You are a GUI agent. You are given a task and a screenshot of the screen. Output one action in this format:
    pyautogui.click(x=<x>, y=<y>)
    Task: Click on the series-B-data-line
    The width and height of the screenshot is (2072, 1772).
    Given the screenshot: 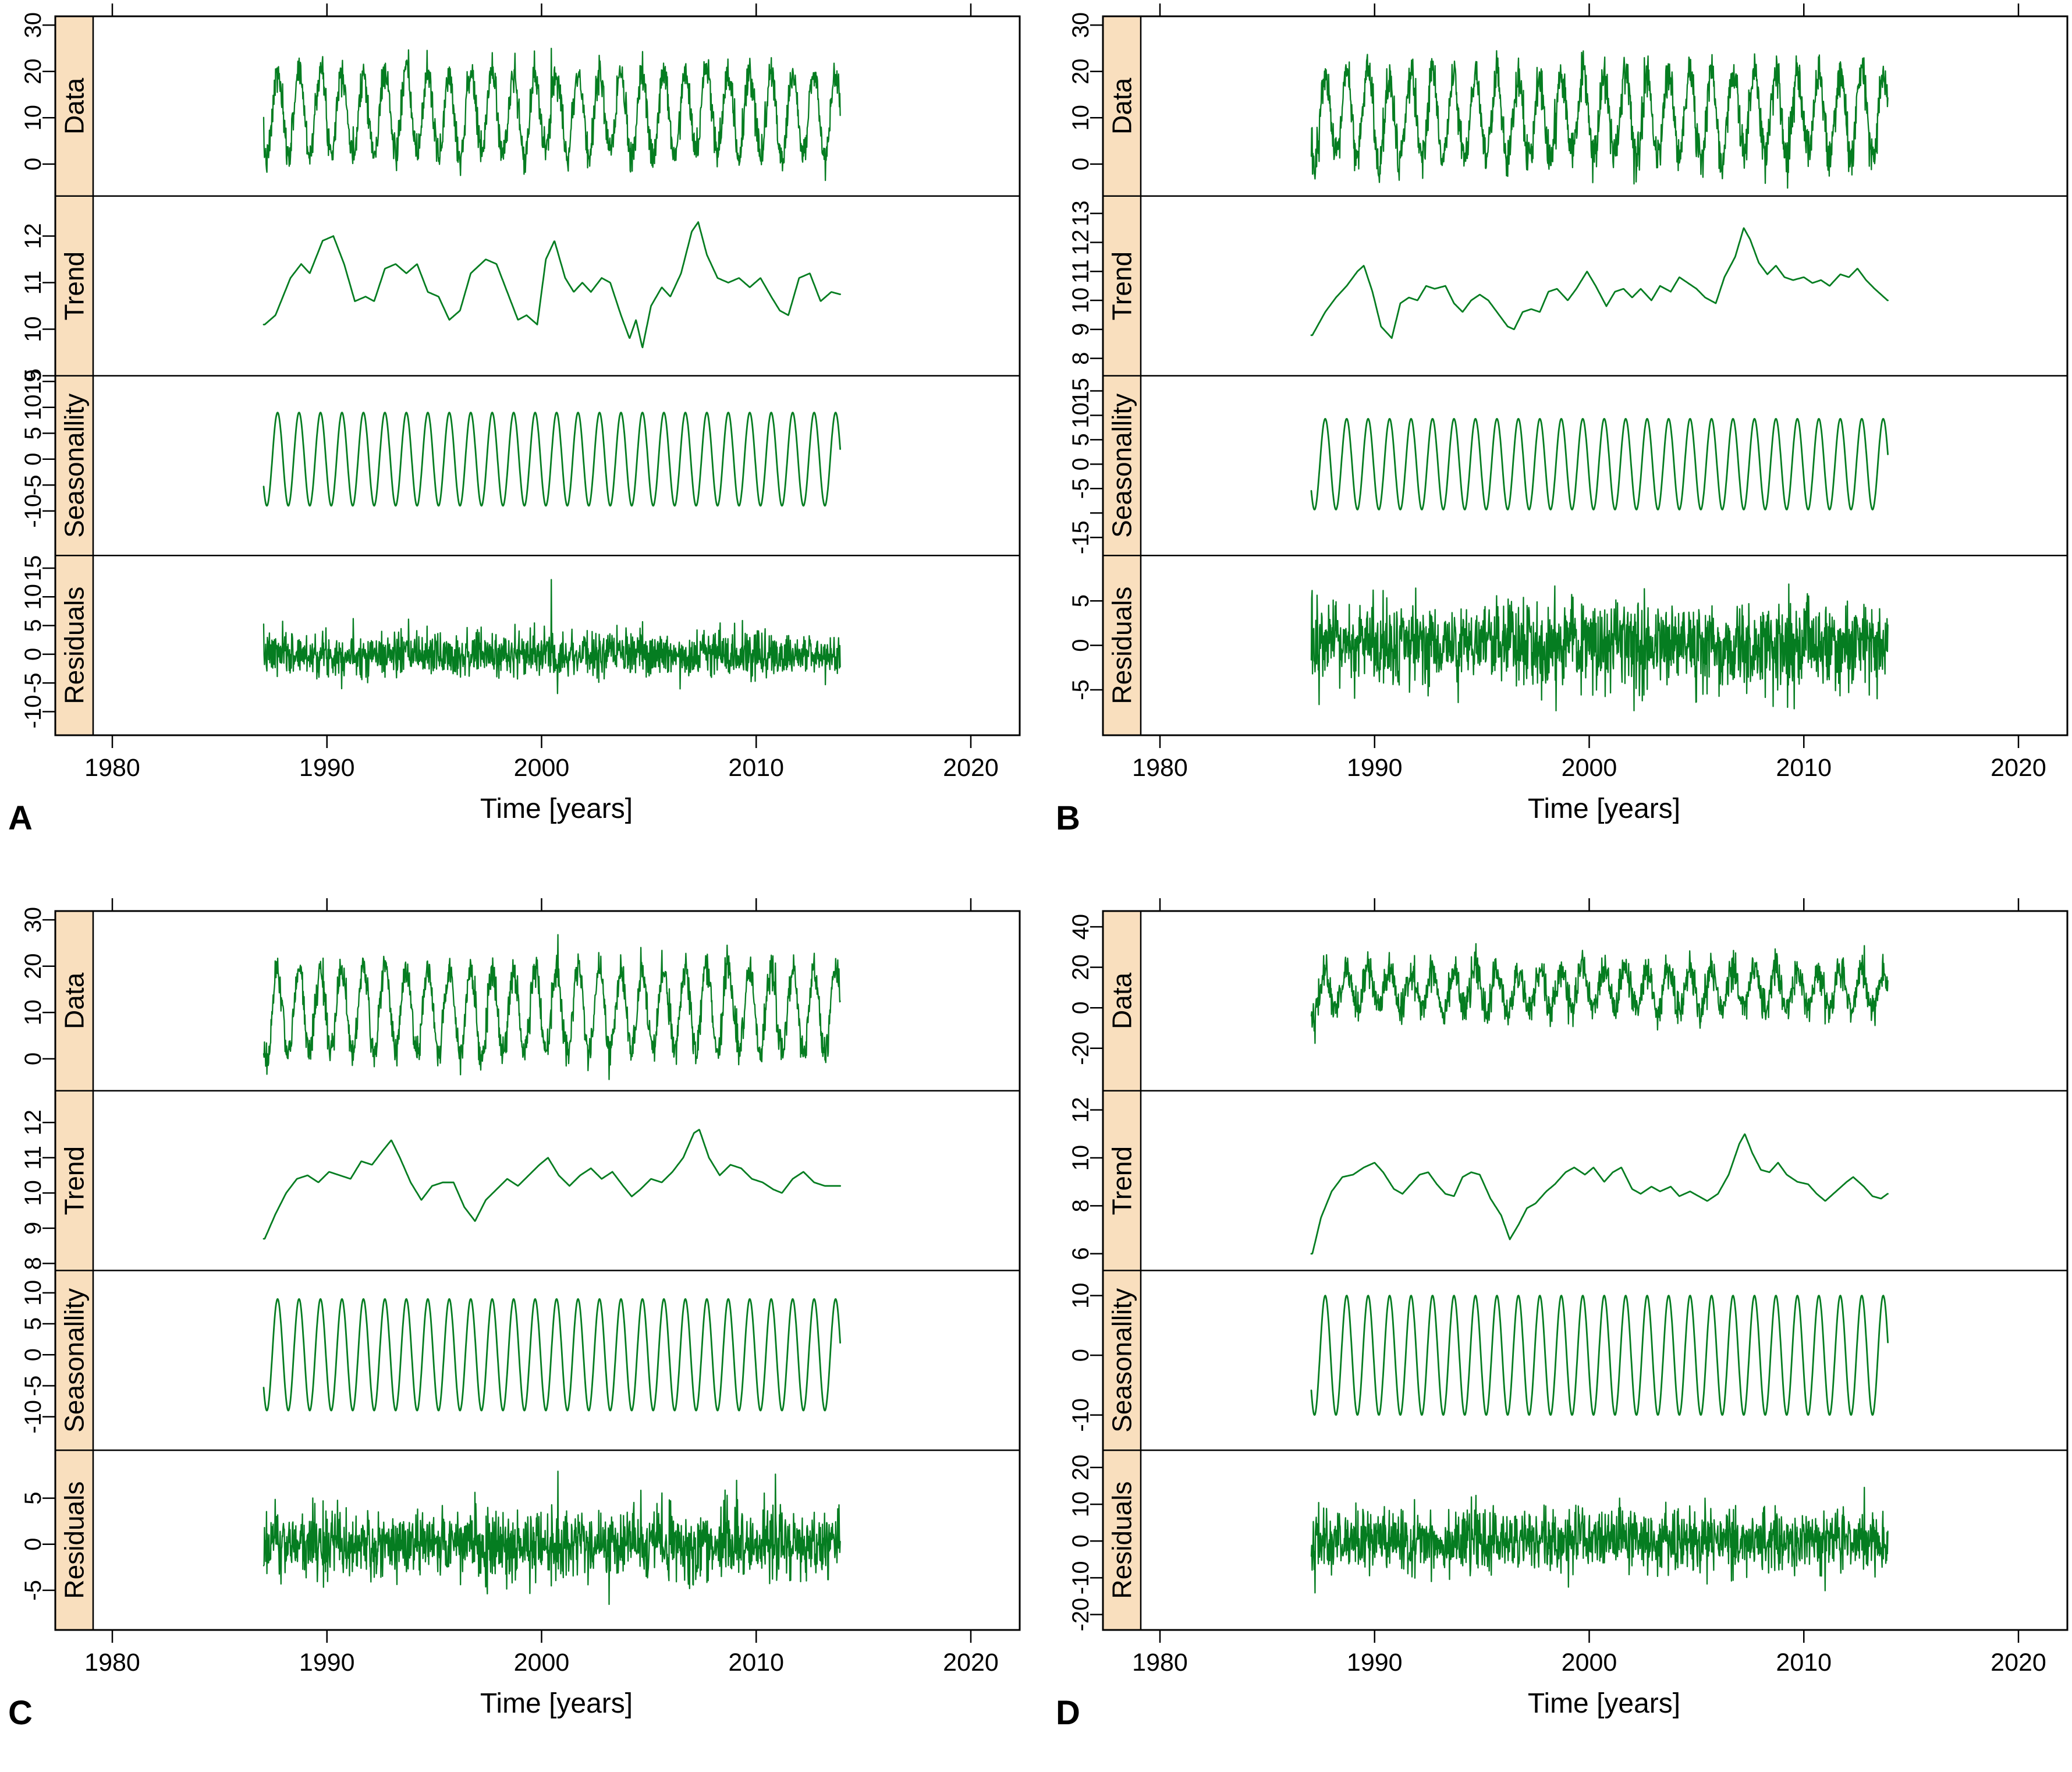 What is the action you would take?
    pyautogui.click(x=1599, y=119)
    